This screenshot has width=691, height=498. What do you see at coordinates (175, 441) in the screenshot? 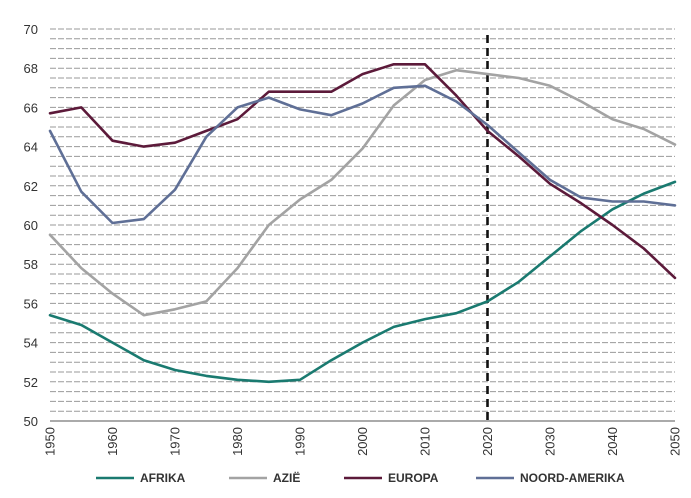
I see `x-tick-label: 1970` at bounding box center [175, 441].